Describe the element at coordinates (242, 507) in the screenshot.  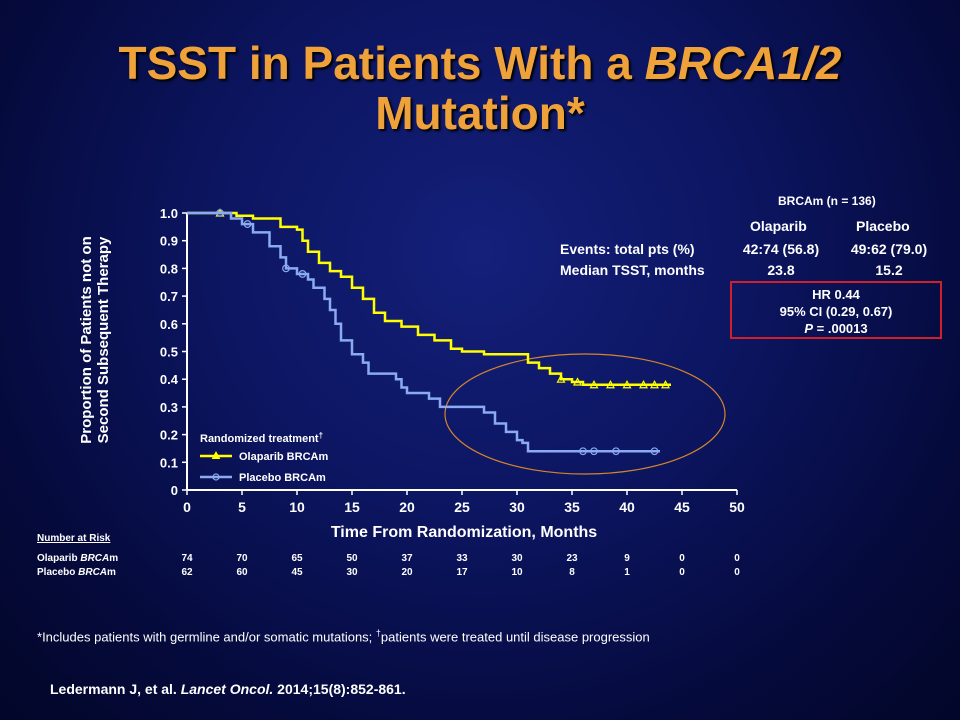
I see `x-tick-label: 5` at that location.